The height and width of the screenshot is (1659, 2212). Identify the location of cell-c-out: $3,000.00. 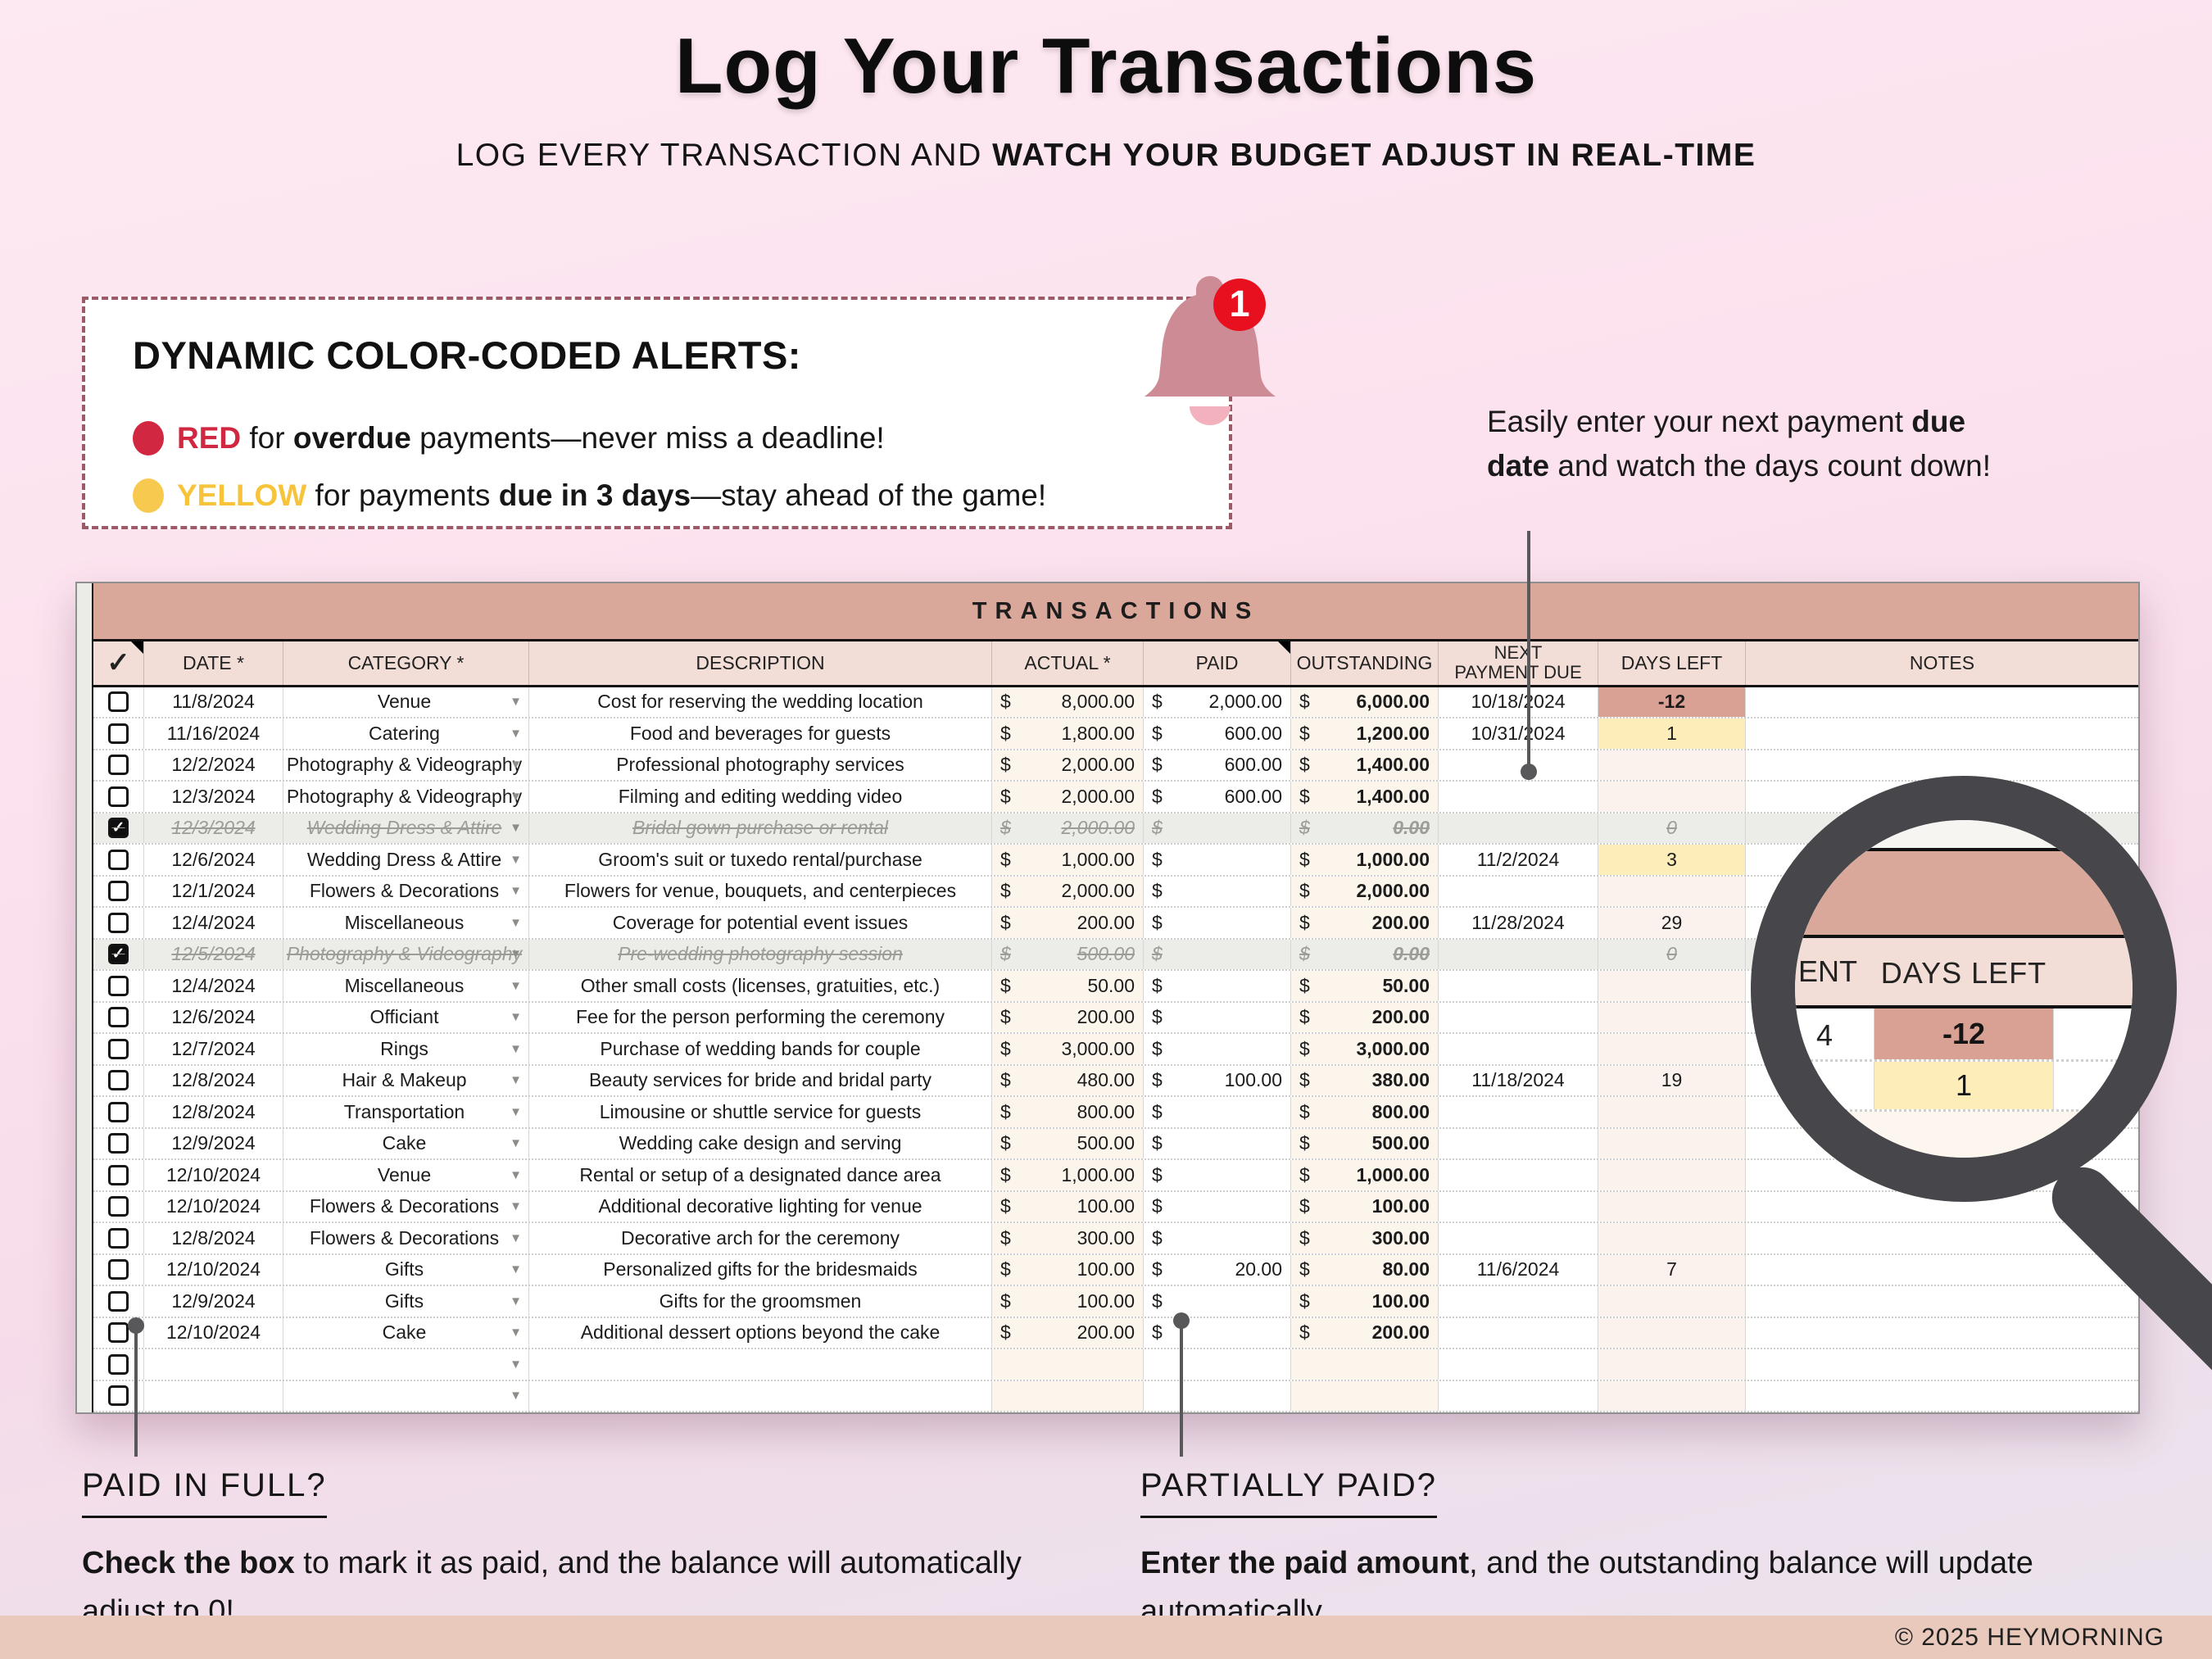
(1365, 1049).